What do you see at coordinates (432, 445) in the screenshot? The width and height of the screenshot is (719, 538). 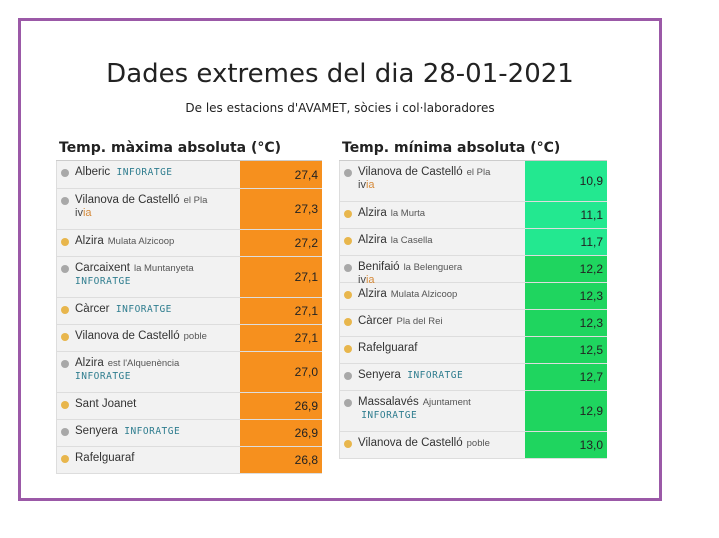 I see `station-cell: Vilanova de Castelló poble` at bounding box center [432, 445].